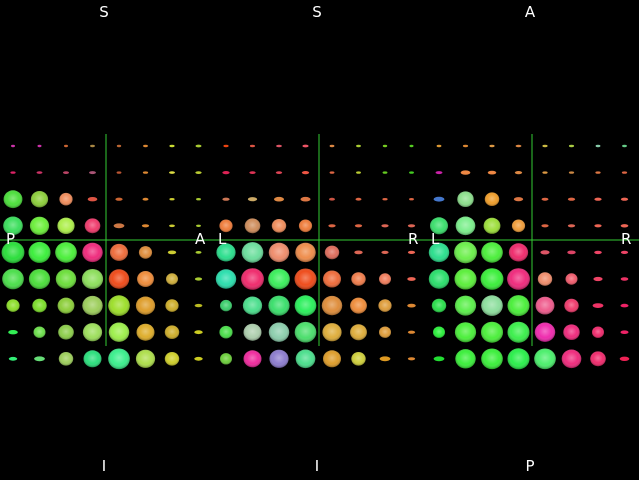 This screenshot has height=480, width=639. What do you see at coordinates (413, 239) in the screenshot?
I see `coronal-label-right: R` at bounding box center [413, 239].